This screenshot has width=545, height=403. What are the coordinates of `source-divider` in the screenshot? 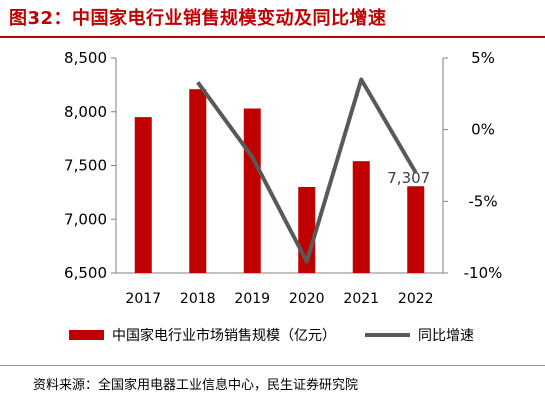 It's located at (272, 365).